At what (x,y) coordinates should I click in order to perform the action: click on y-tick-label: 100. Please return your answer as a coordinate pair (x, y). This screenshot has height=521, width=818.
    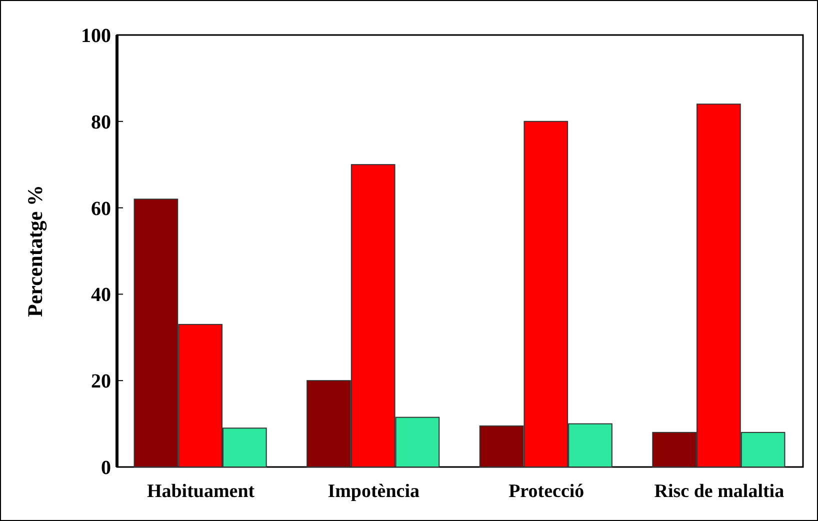
    Looking at the image, I should click on (96, 36).